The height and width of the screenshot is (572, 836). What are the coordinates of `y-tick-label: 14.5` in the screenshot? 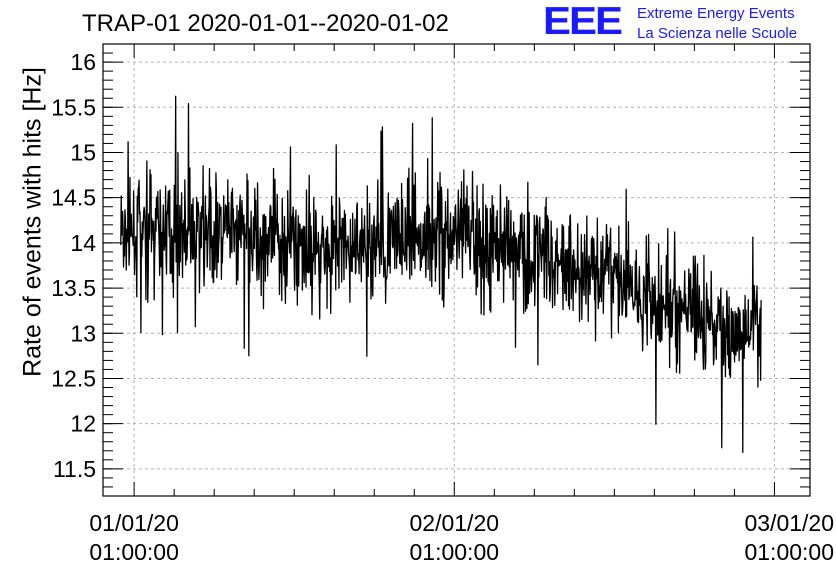 It's located at (73, 198).